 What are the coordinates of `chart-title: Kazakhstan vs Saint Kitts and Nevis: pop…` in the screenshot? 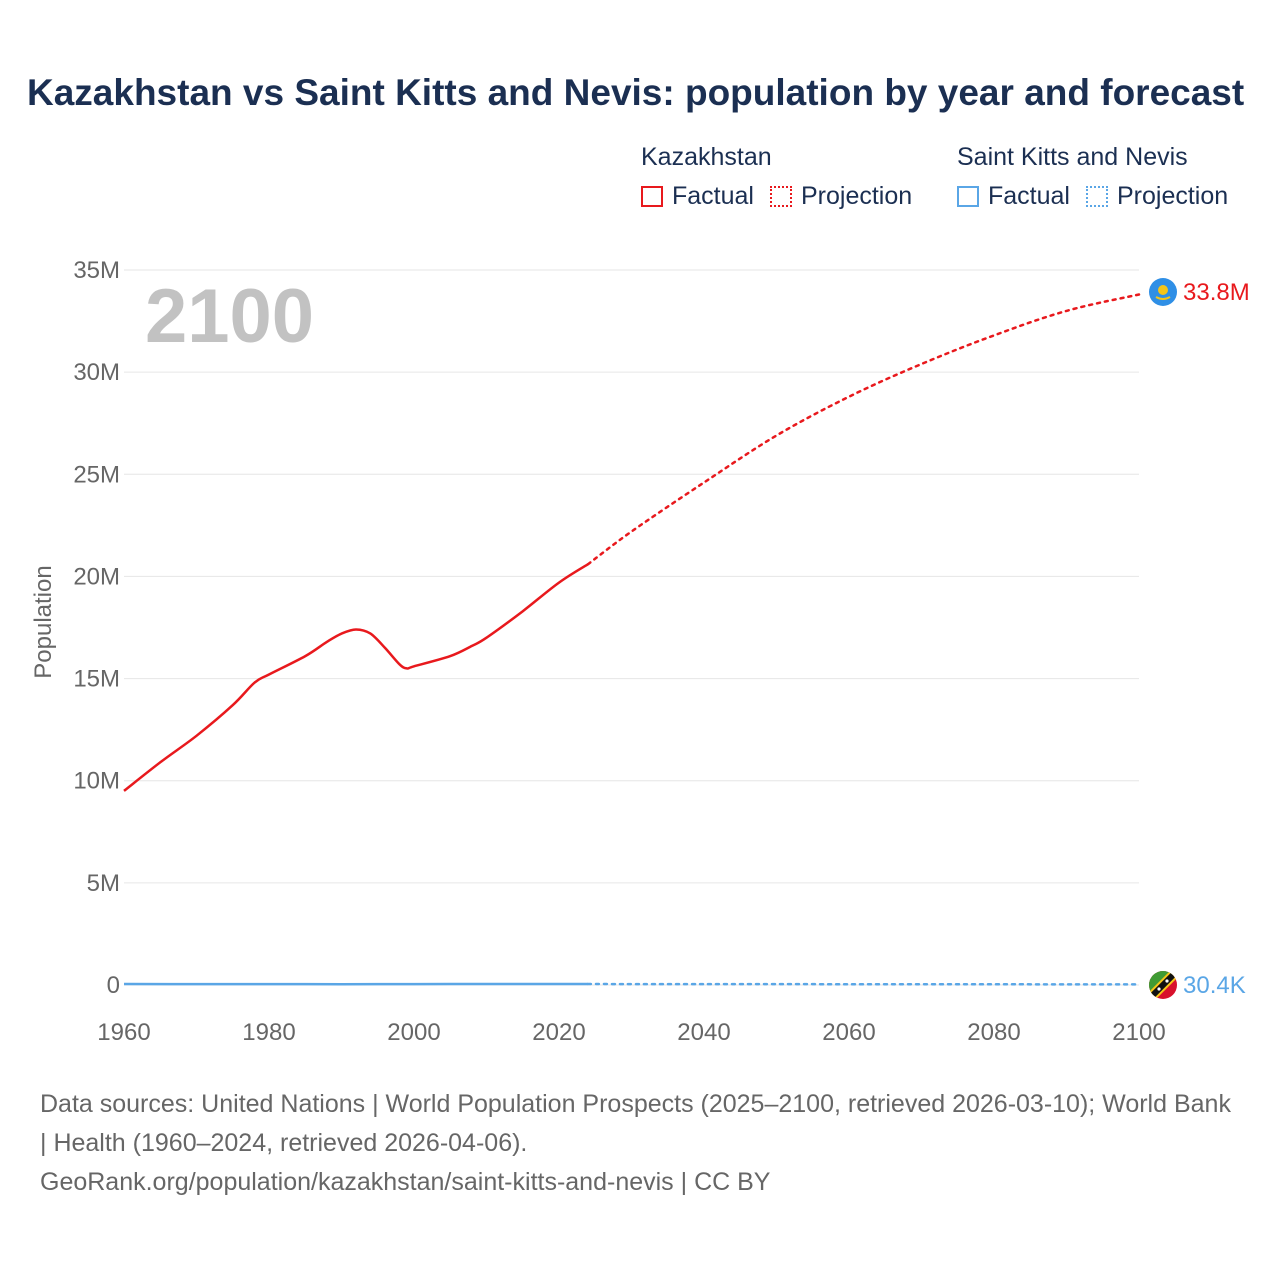 It's located at (636, 92).